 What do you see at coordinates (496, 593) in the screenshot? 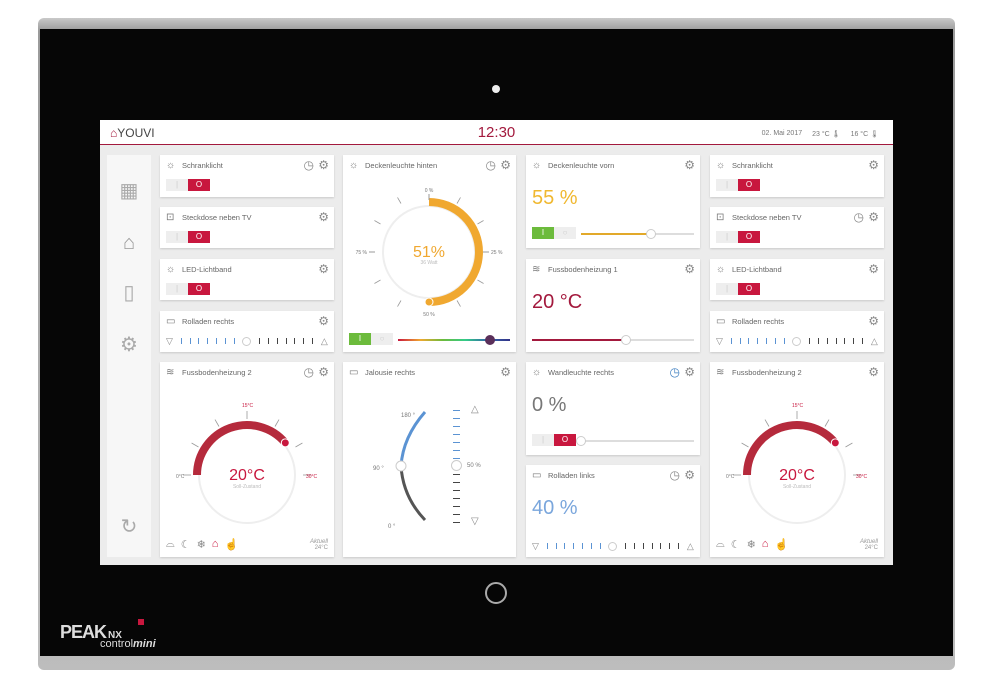
I see `home-button` at bounding box center [496, 593].